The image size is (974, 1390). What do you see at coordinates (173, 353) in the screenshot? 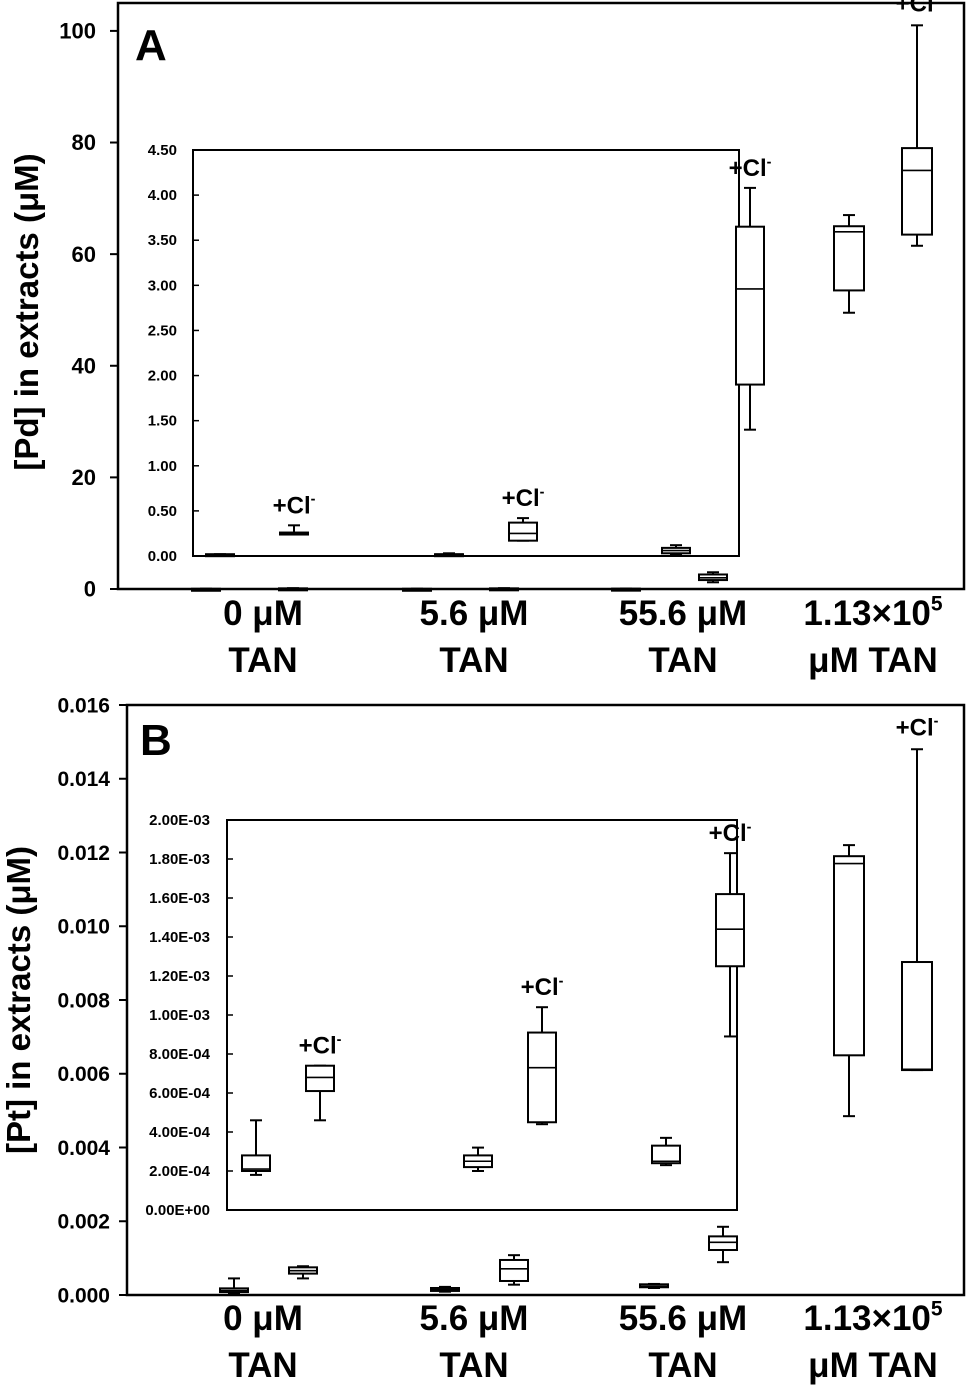
I see `panel-a-inset-y-axis: 0.00 0.50 1.00 1.50 2.00 2.50 3.00 3.50 4.00 4.50` at bounding box center [173, 353].